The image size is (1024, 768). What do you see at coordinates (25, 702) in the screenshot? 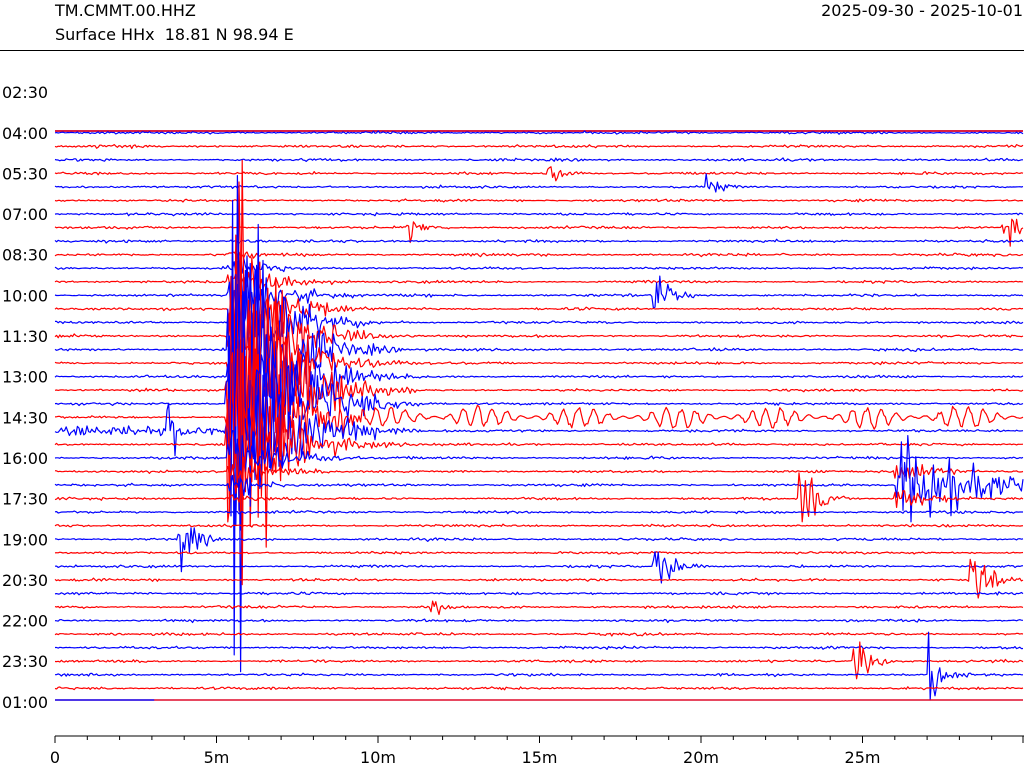
I see `y-tick-label: 01:00` at bounding box center [25, 702].